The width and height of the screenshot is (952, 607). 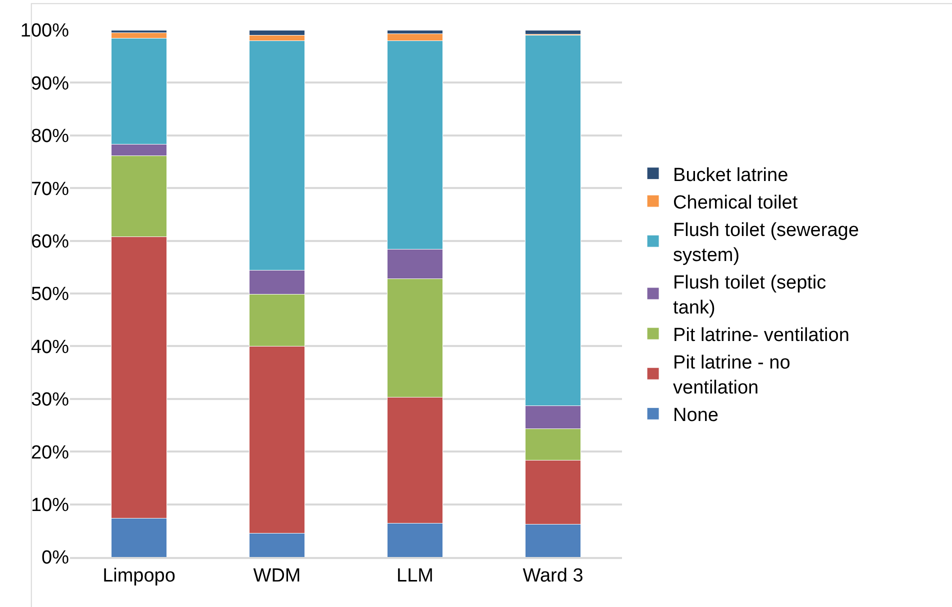 What do you see at coordinates (553, 576) in the screenshot?
I see `x-tick-label: Ward 3` at bounding box center [553, 576].